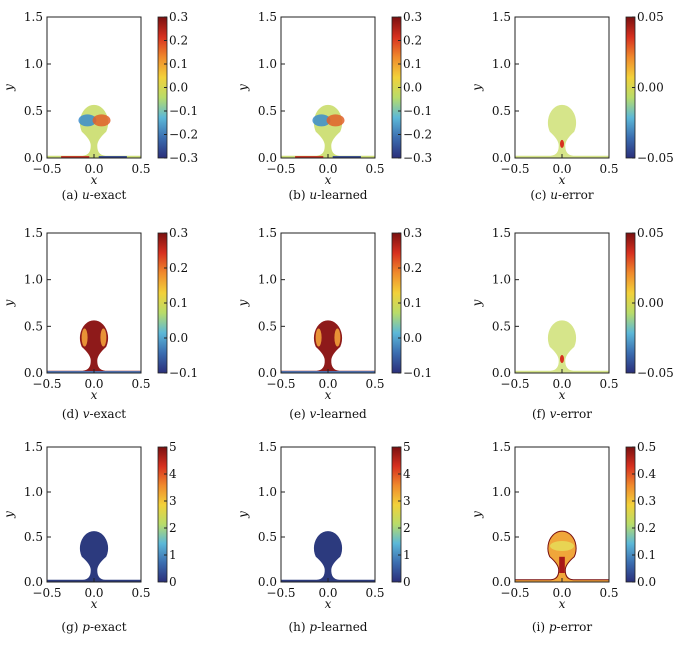  What do you see at coordinates (562, 564) in the screenshot?
I see `neck-region` at bounding box center [562, 564].